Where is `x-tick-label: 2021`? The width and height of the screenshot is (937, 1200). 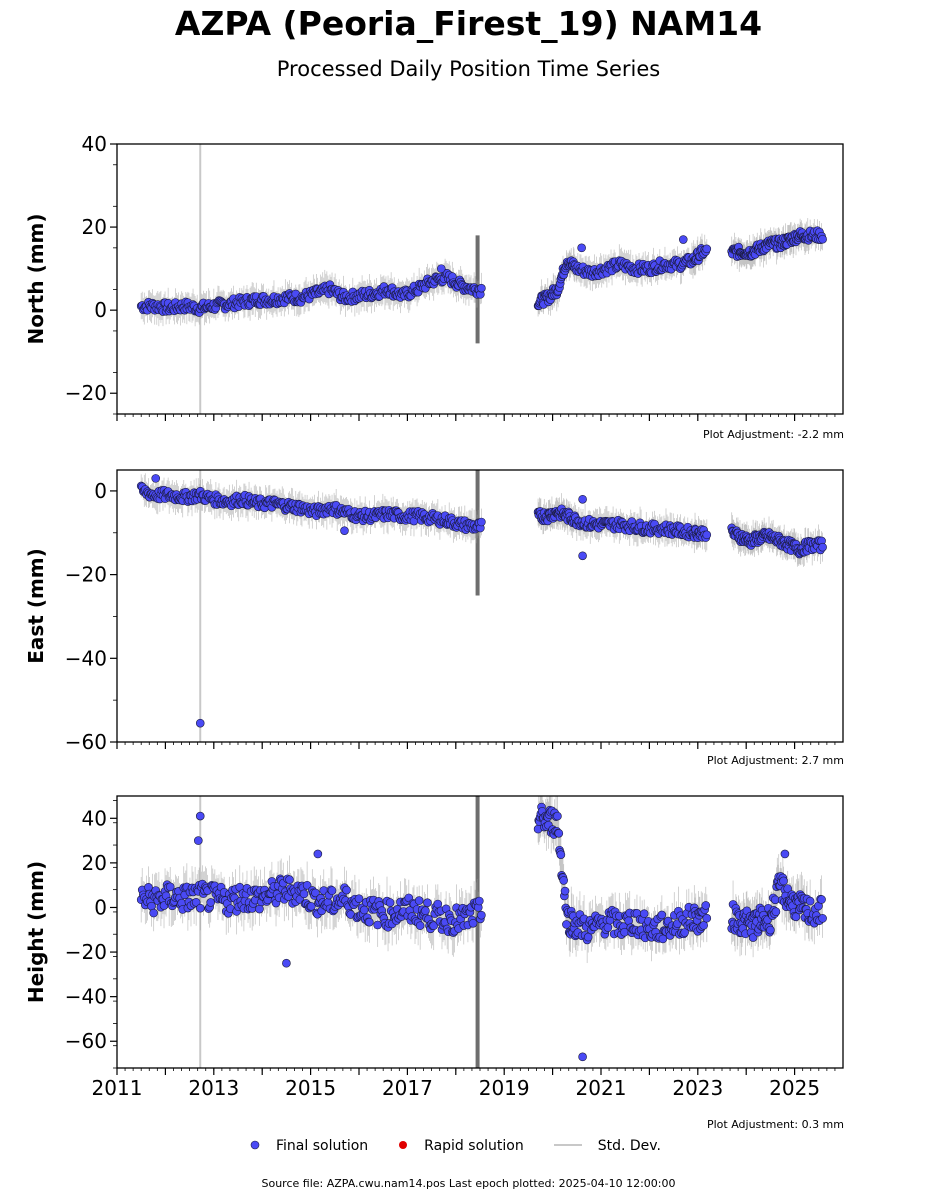
x-tick-label: 2021 is located at coordinates (601, 1088).